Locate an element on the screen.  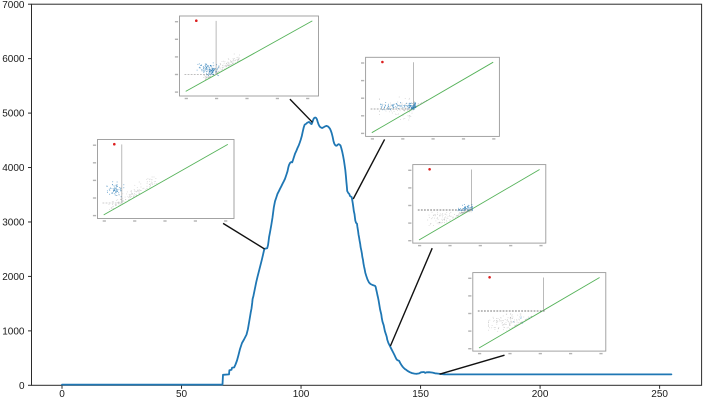
svg-text: 2000 is located at coordinates (13, 277).